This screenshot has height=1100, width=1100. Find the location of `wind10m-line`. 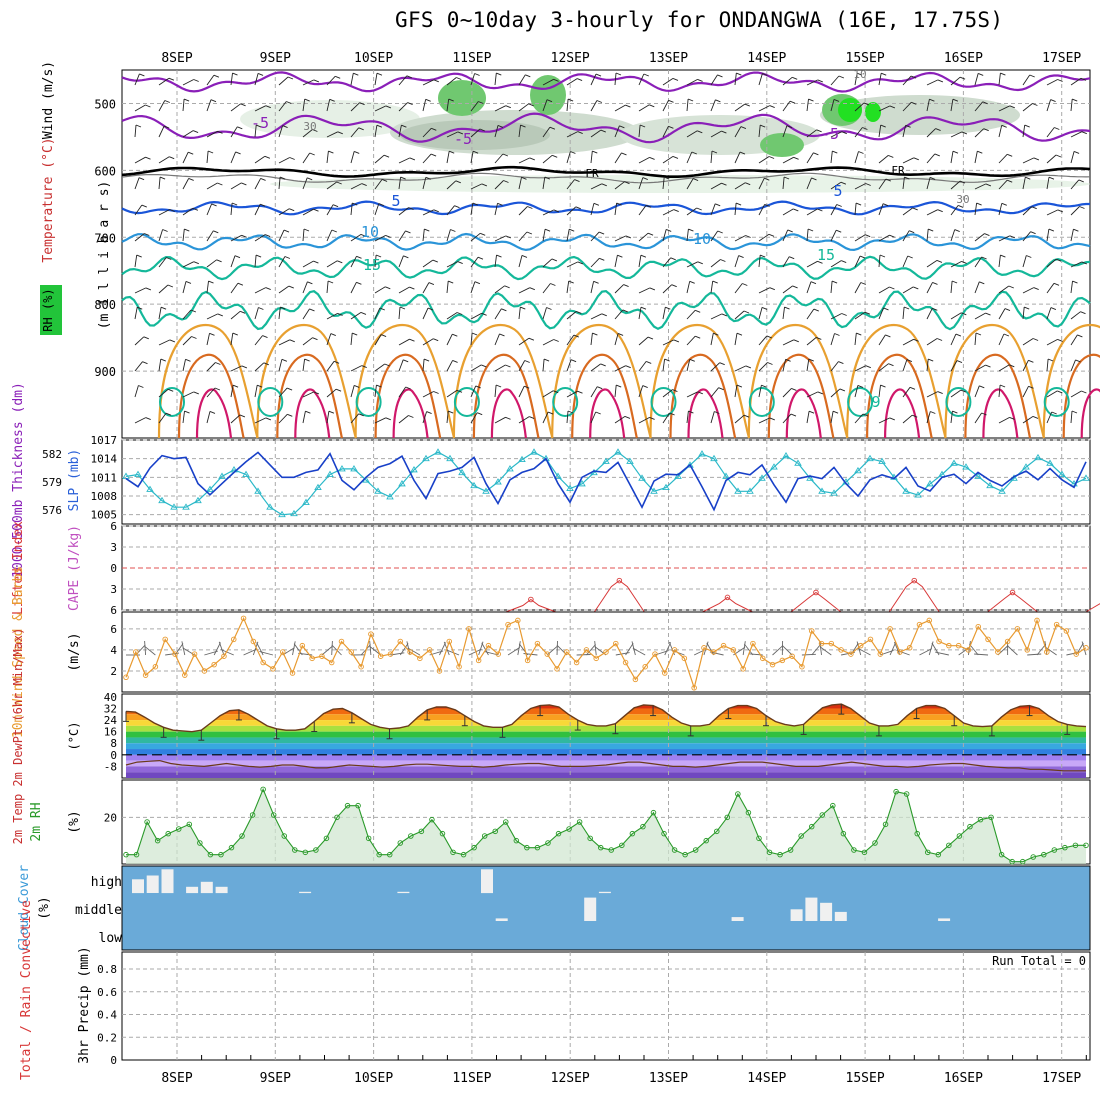

wind10m-line is located at coordinates (606, 653).